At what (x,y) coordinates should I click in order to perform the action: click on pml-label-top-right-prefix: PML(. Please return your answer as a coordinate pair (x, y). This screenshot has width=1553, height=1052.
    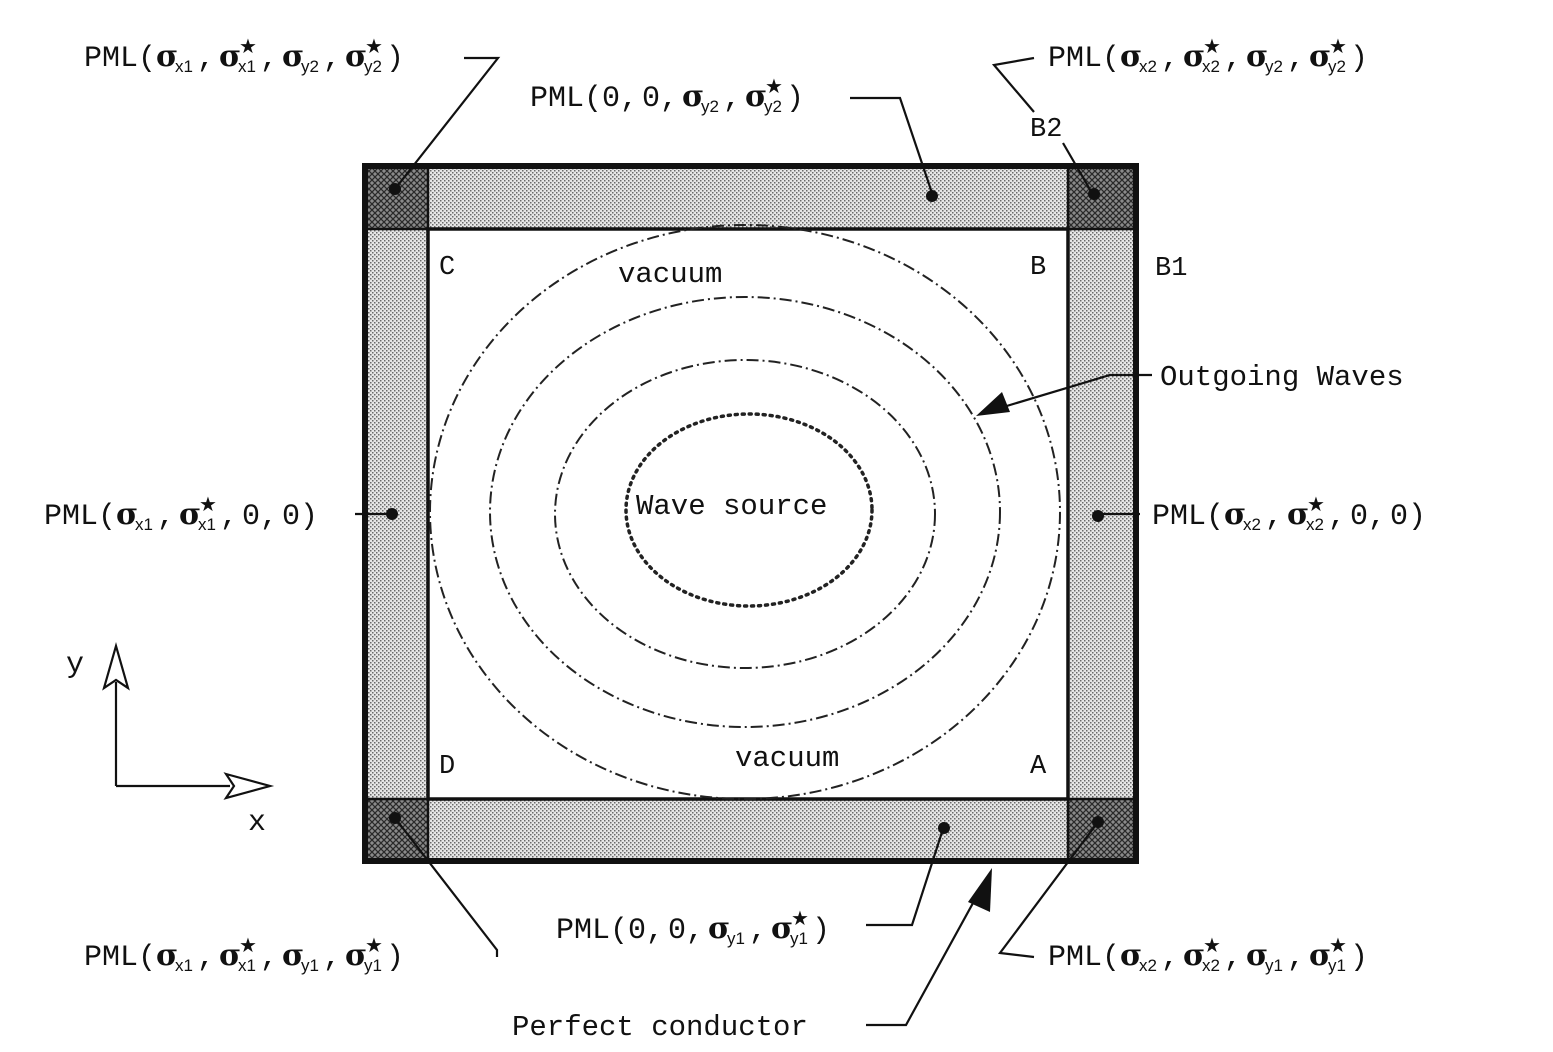
    Looking at the image, I should click on (1084, 59).